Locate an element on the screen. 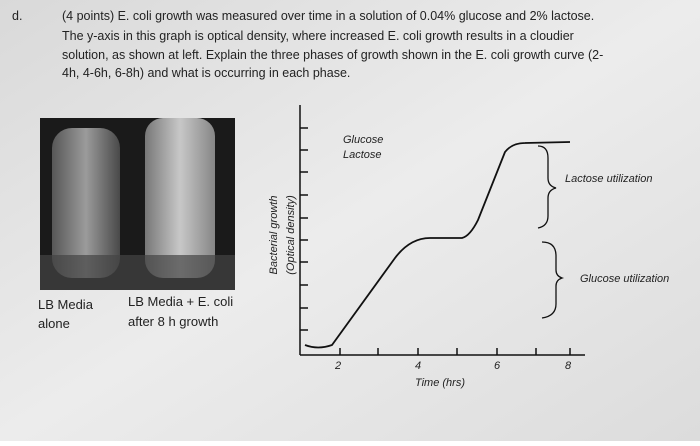 The image size is (700, 446). annotation: Lactose utilization is located at coordinates (608, 179).